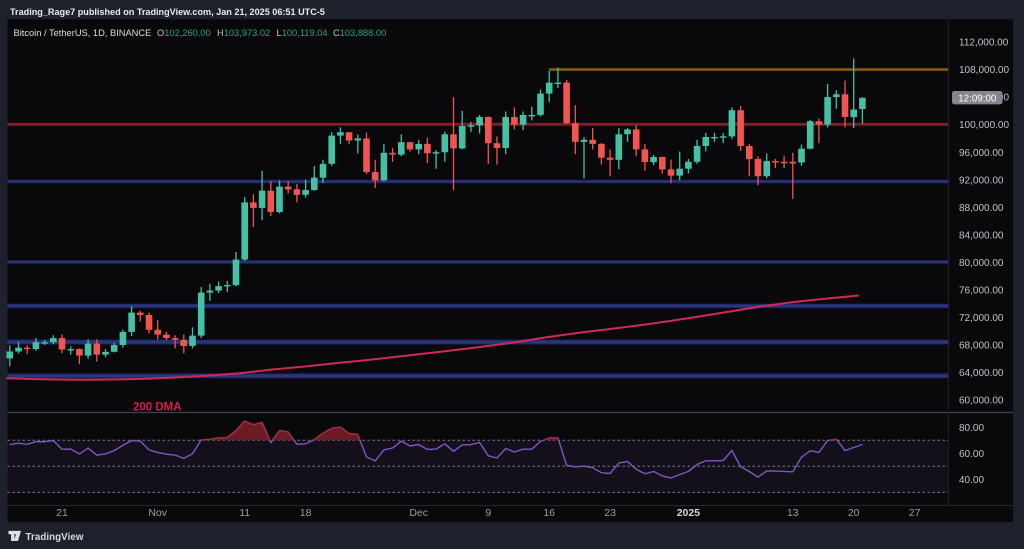  Describe the element at coordinates (359, 33) in the screenshot. I see `svg-text: C103,888.00` at that location.